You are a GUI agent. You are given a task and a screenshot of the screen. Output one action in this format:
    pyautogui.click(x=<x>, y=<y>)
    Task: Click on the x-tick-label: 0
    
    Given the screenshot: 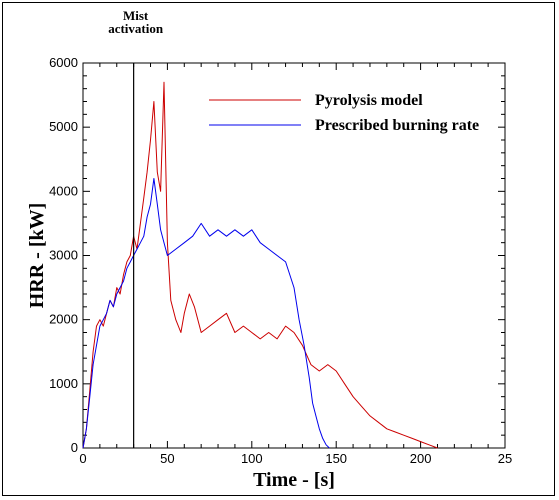 What is the action you would take?
    pyautogui.click(x=82, y=458)
    